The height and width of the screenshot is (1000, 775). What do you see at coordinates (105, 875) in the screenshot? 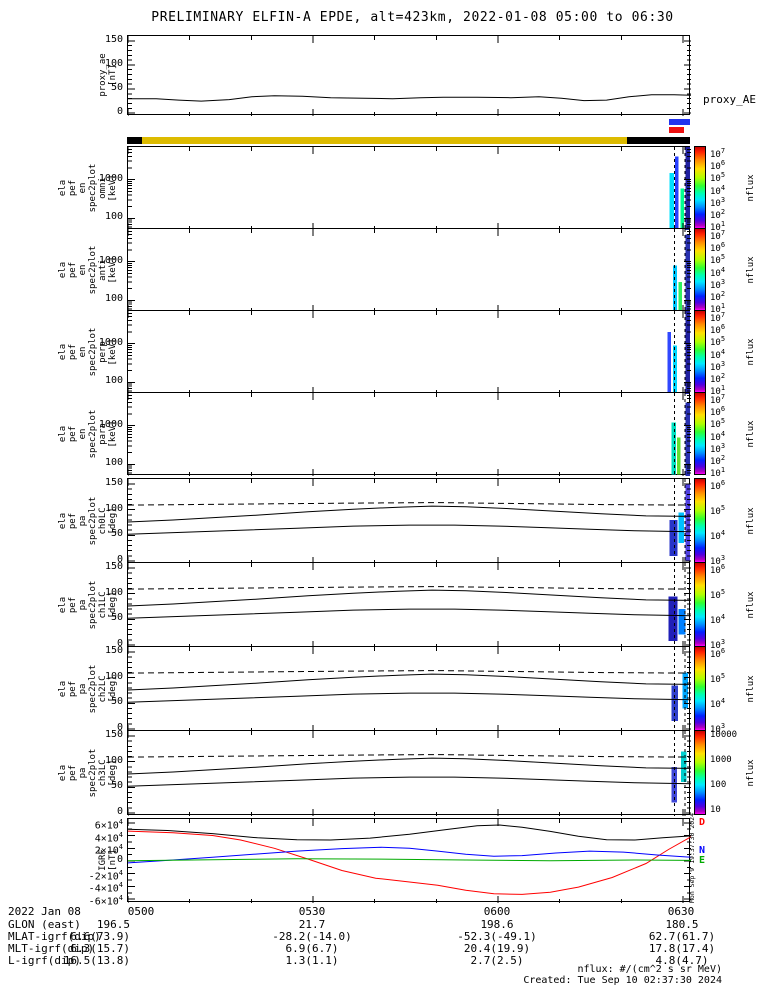
I see `y-tick-label: -2×10⁴` at bounding box center [105, 875].